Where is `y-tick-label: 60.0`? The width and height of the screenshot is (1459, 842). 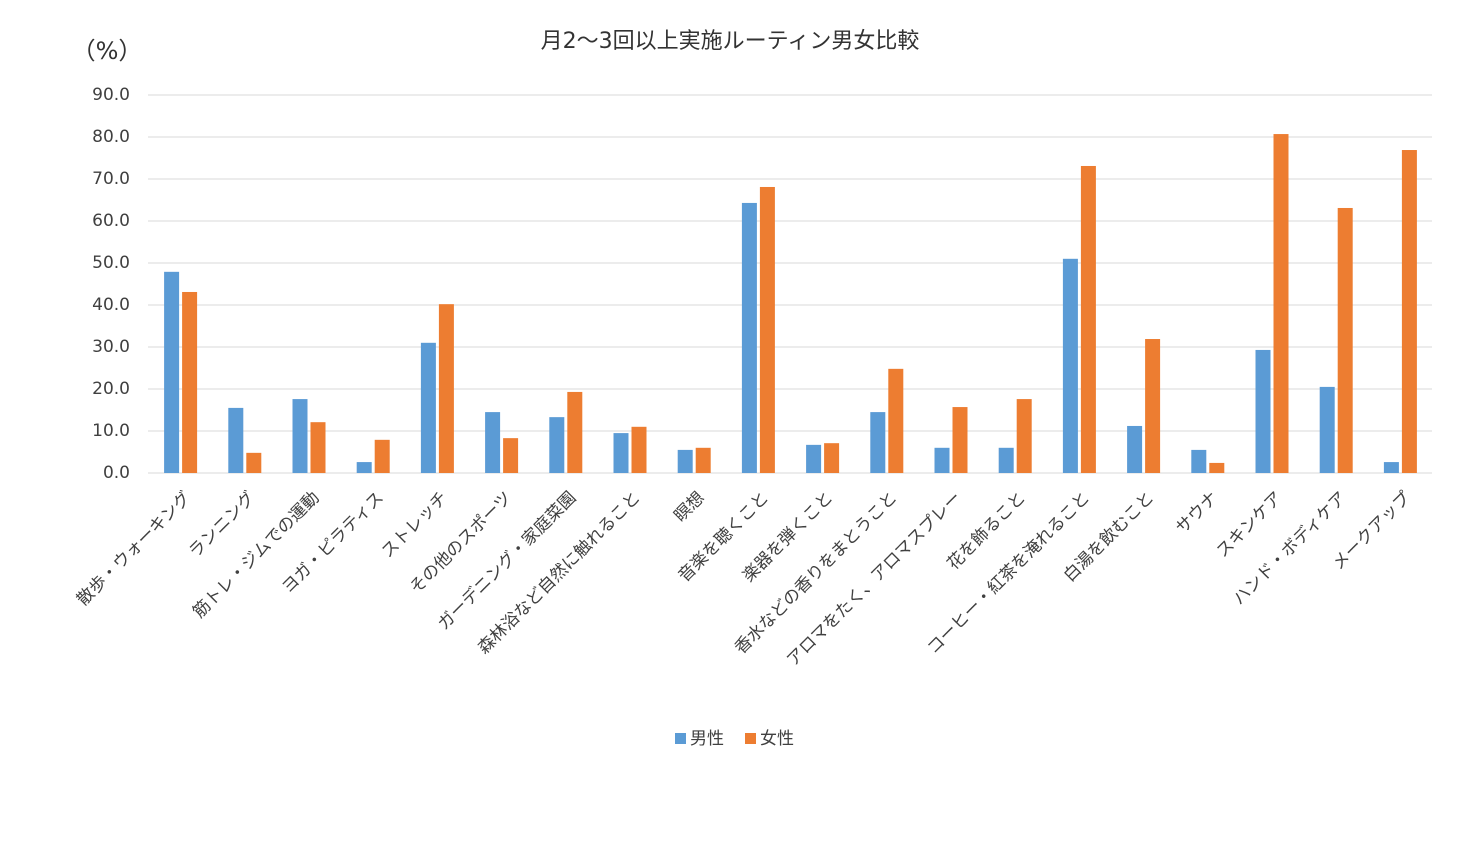
y-tick-label: 60.0 is located at coordinates (111, 221).